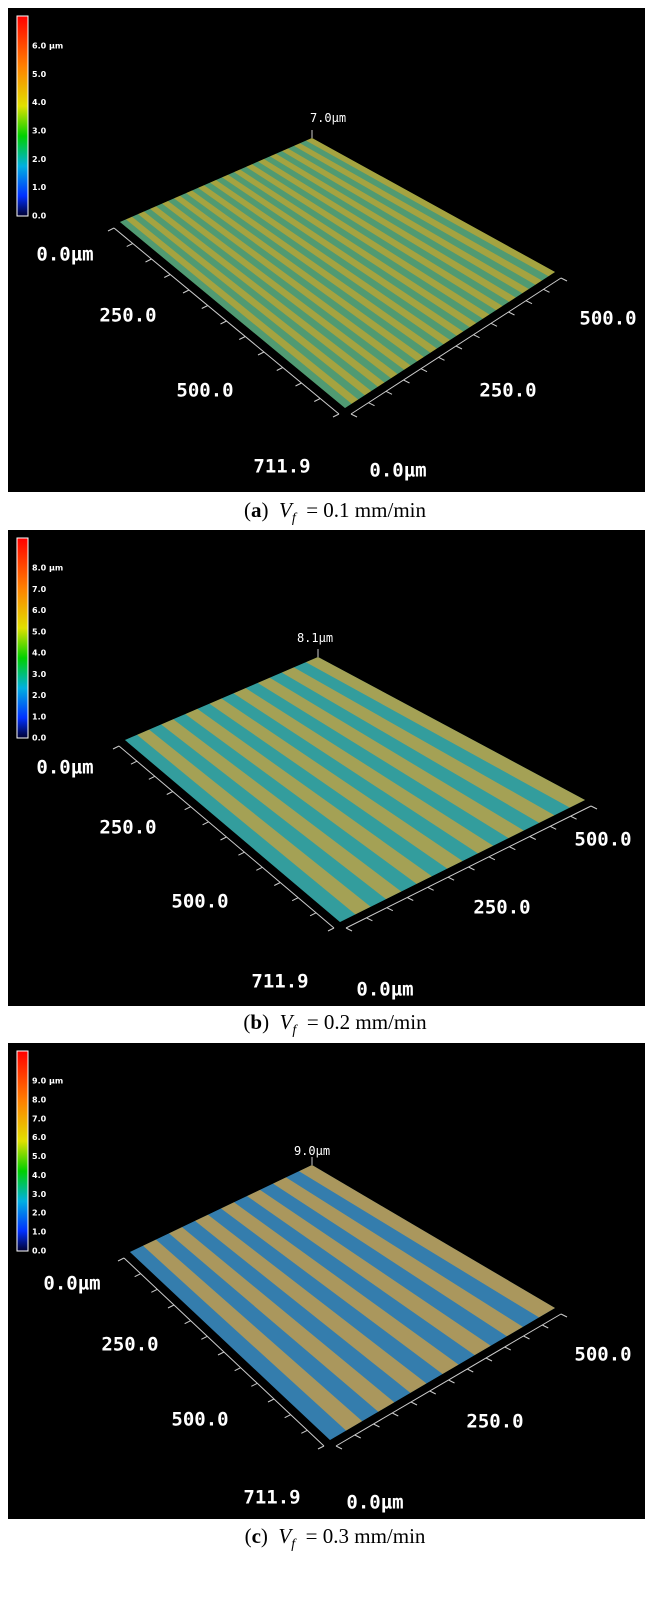  Describe the element at coordinates (365, 1536) in the screenshot. I see `caption-text: = 0.3 mm/min` at that location.